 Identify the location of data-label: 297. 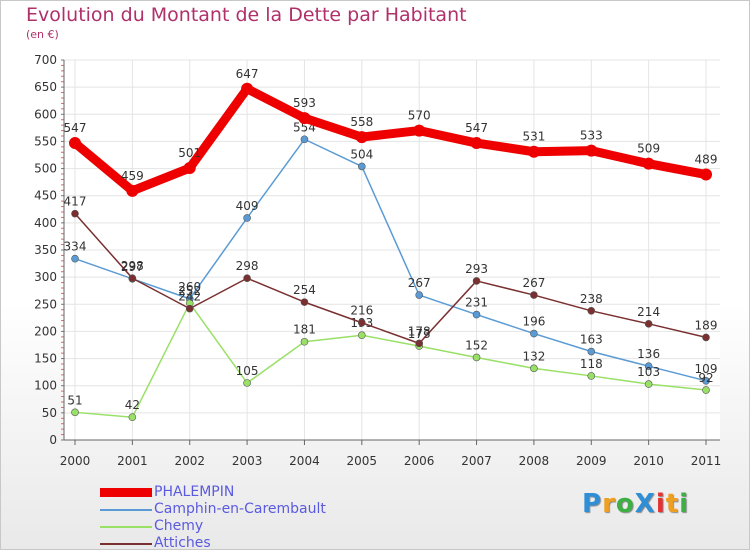
(132, 267).